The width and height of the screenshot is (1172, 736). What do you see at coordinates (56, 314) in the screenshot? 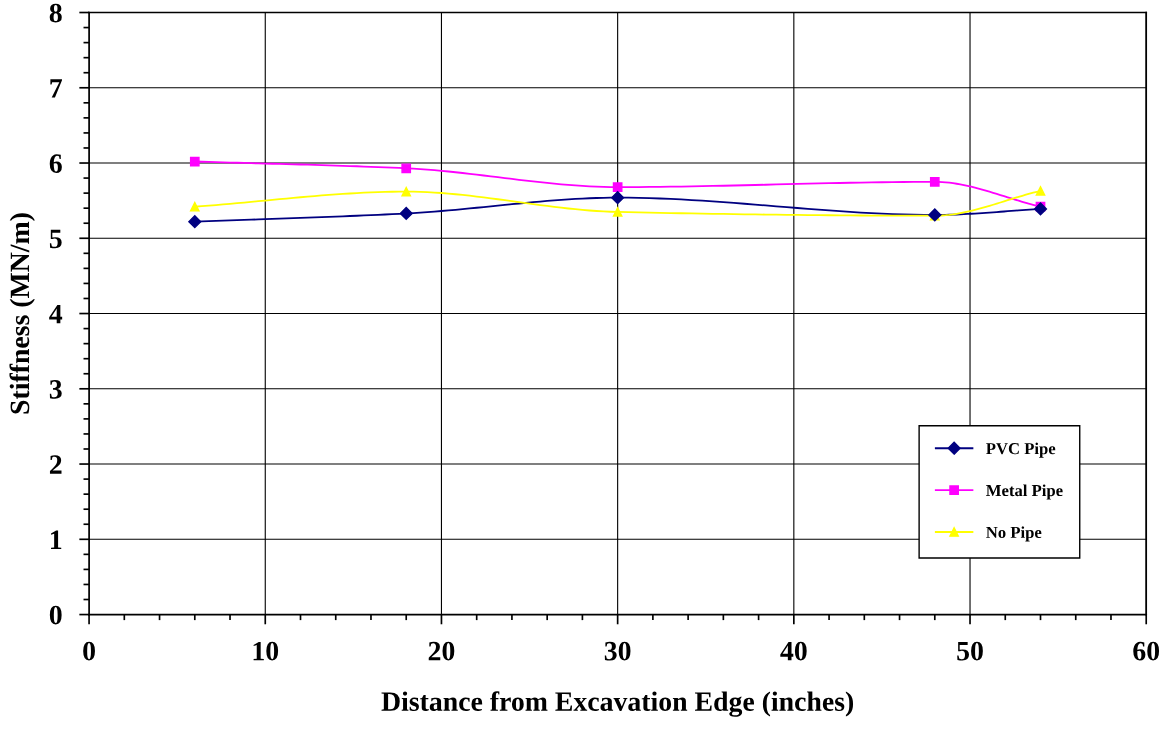
I see `y-tick-label: 4` at bounding box center [56, 314].